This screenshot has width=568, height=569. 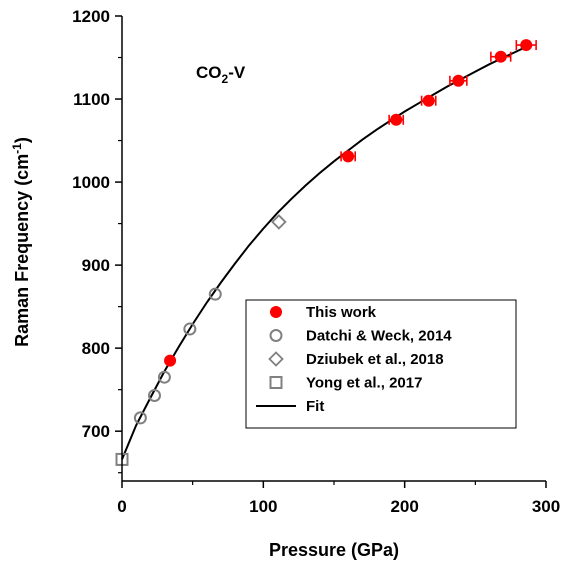 I want to click on x-tick-label: 300, so click(x=546, y=506).